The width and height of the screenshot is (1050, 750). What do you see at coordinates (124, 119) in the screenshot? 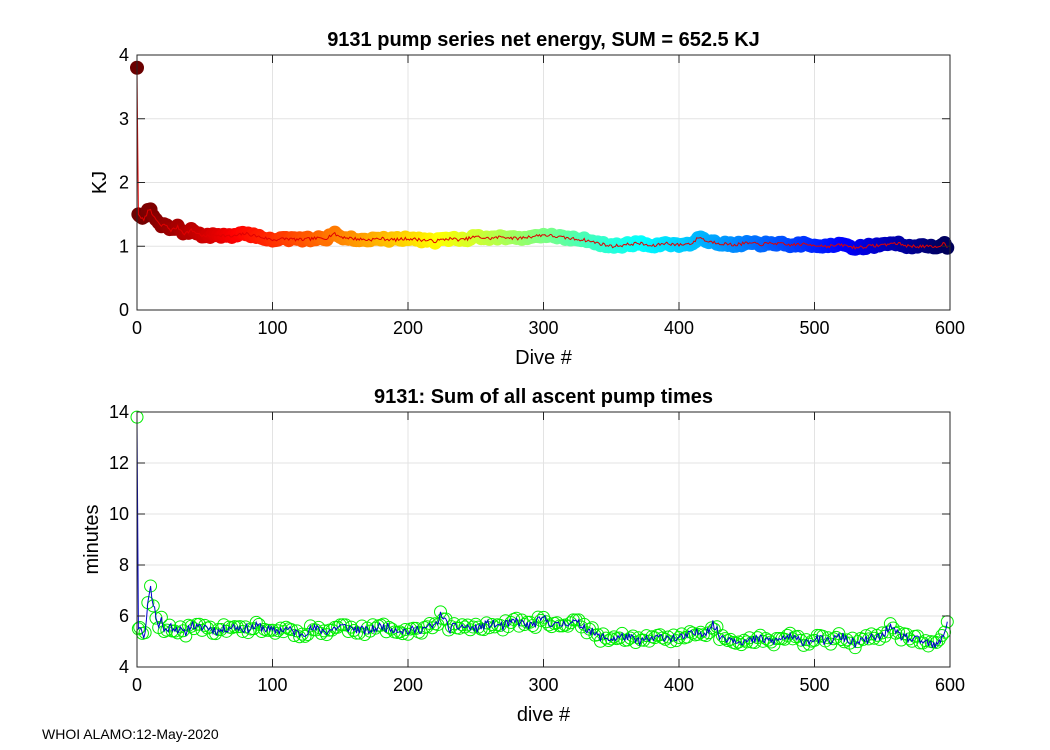
I see `chart1-ytick-label: 3` at bounding box center [124, 119].